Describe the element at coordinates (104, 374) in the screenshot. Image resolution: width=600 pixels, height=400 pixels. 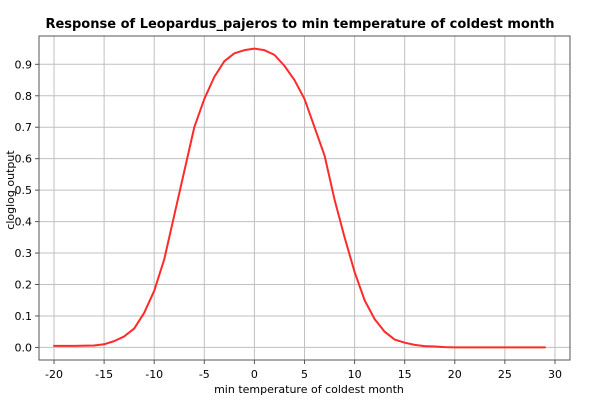
I see `x-tick-label: -15` at that location.